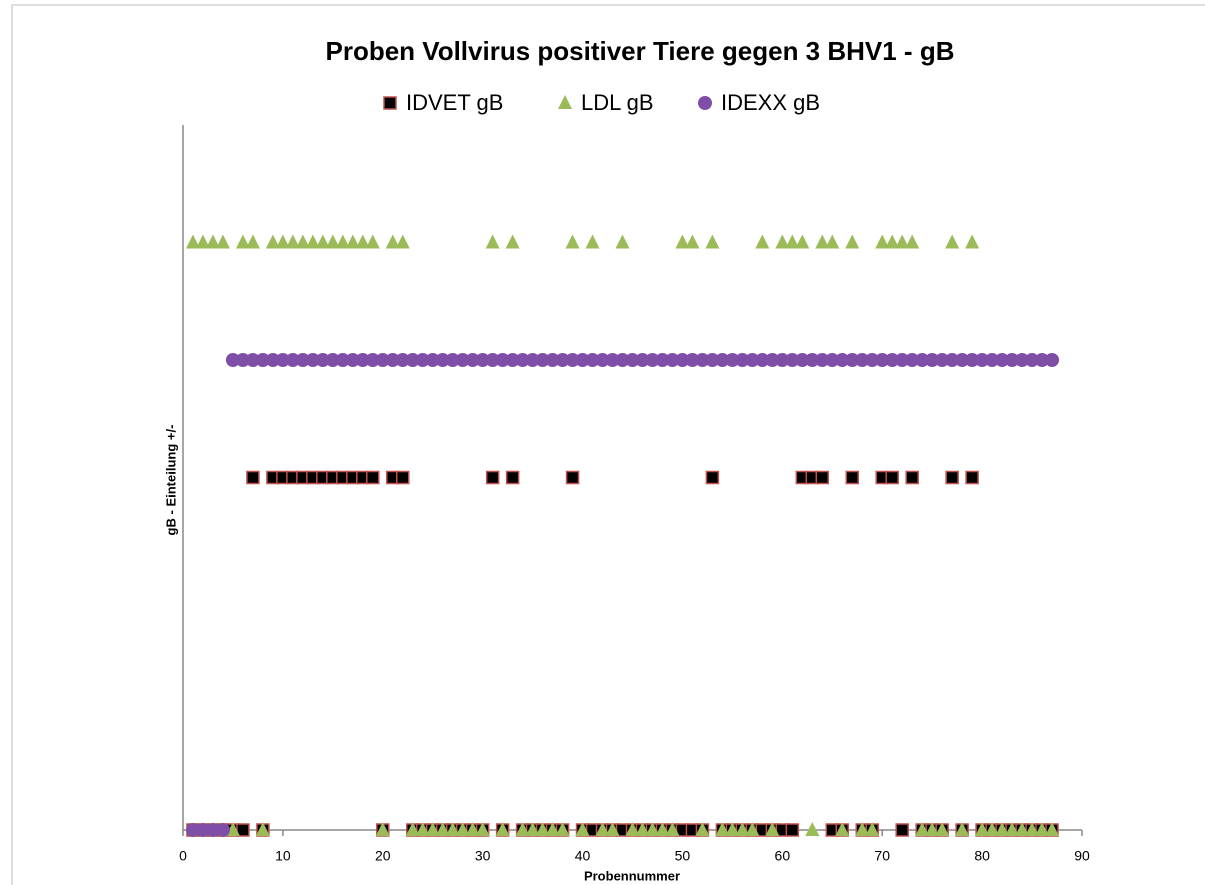  What do you see at coordinates (283, 856) in the screenshot?
I see `x-tick-label: 10` at bounding box center [283, 856].